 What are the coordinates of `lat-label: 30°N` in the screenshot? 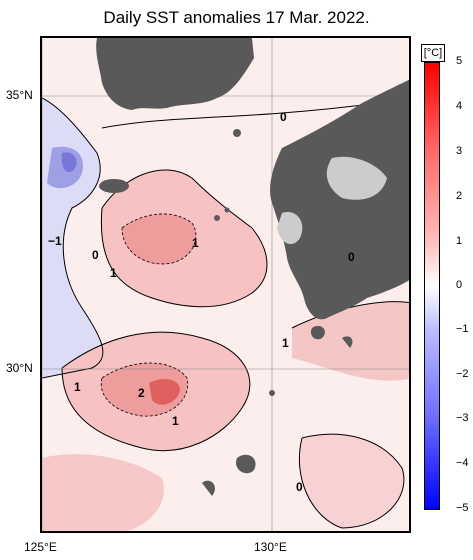 It's located at (19, 368).